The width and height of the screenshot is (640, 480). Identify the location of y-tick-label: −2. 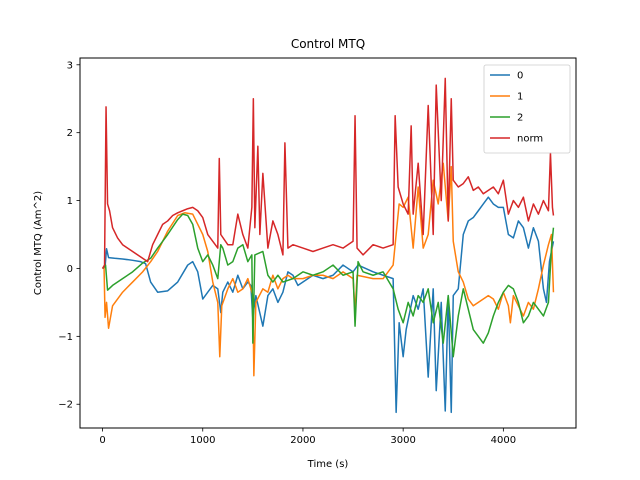
(65, 405).